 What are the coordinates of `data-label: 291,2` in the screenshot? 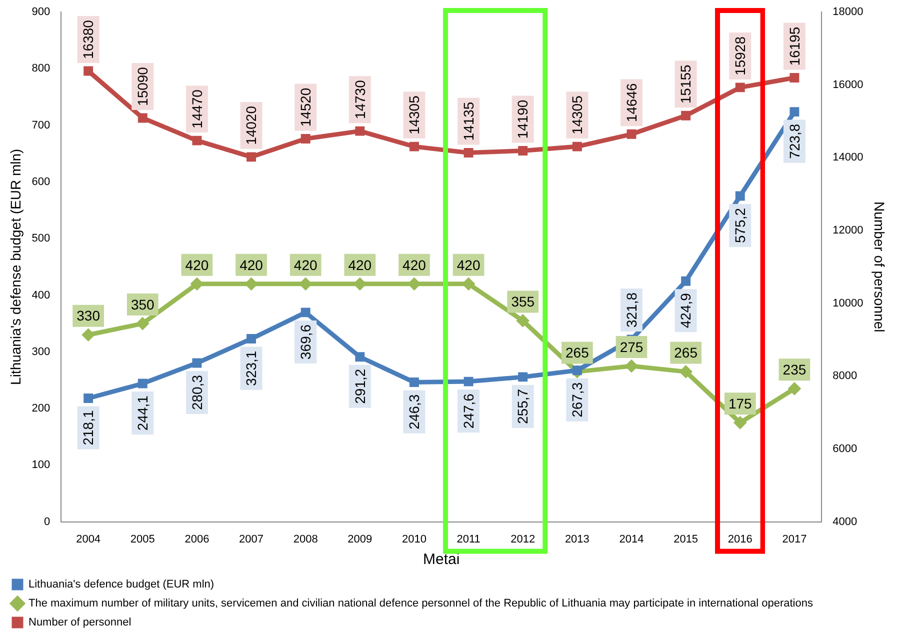 It's located at (360, 386).